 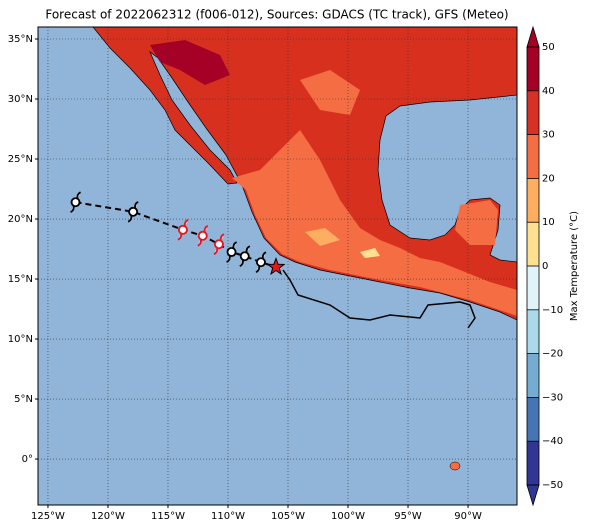 What do you see at coordinates (348, 516) in the screenshot?
I see `lon-tick-label: 100°W` at bounding box center [348, 516].